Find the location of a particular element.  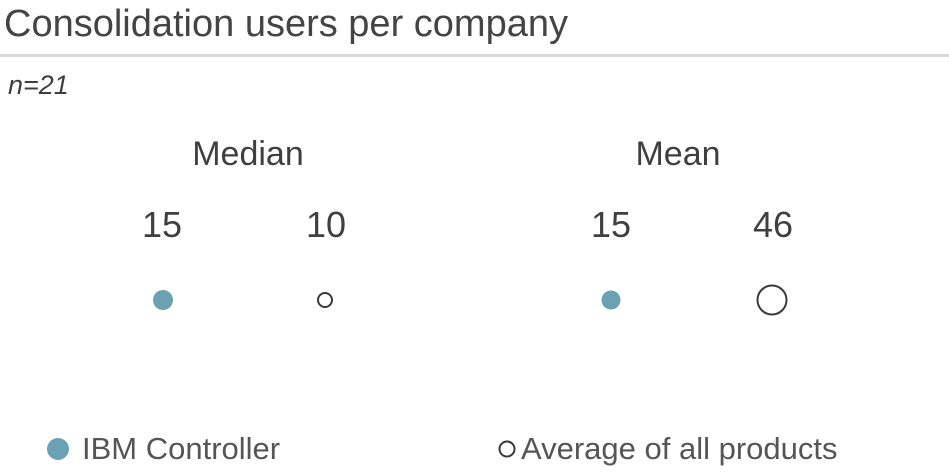

value-label-mean-average: 46 is located at coordinates (773, 224).